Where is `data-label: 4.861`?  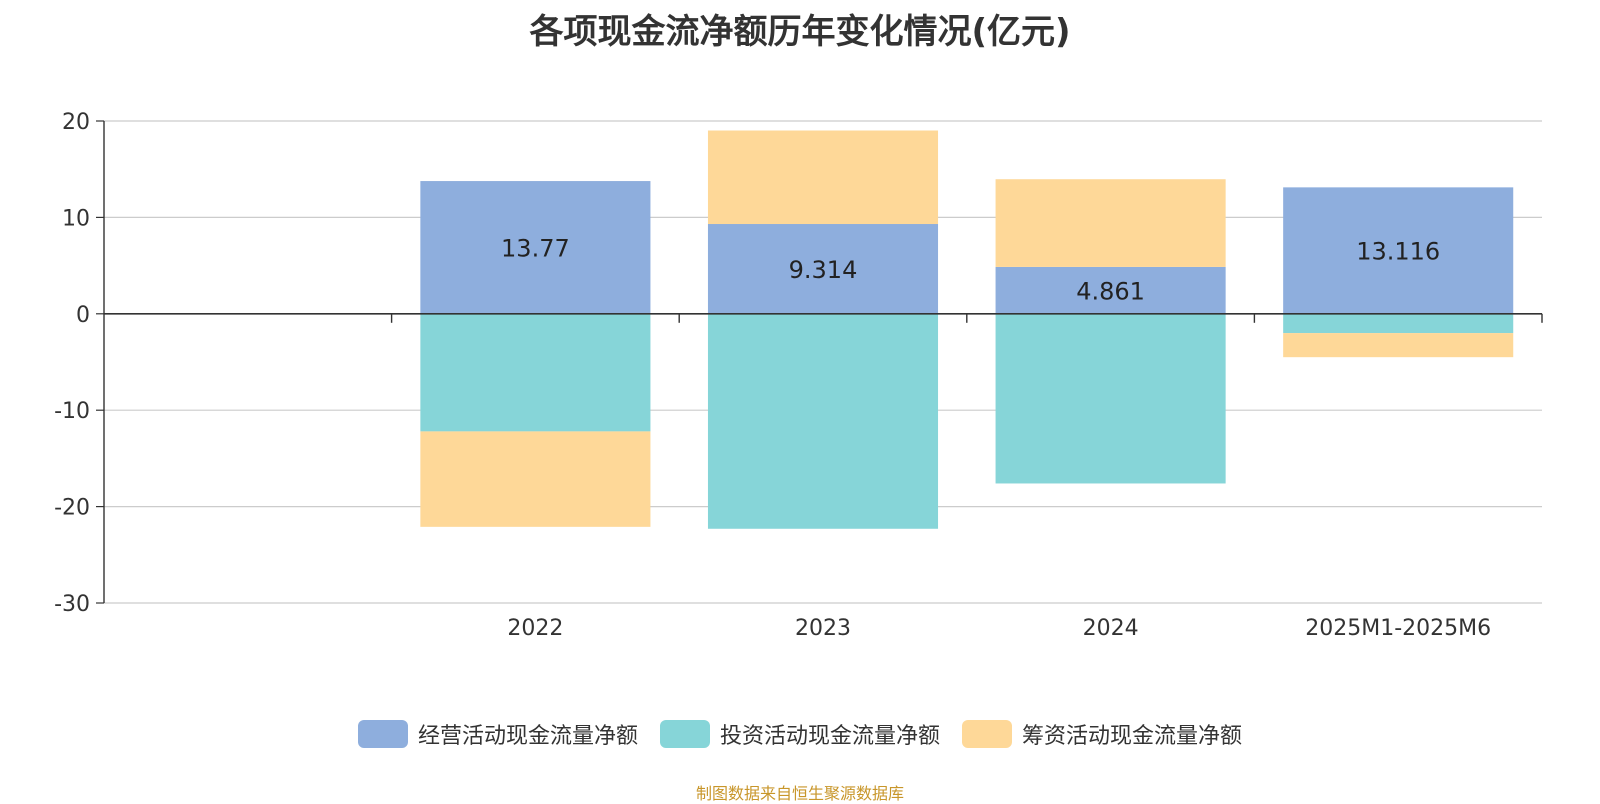 data-label: 4.861 is located at coordinates (1110, 291).